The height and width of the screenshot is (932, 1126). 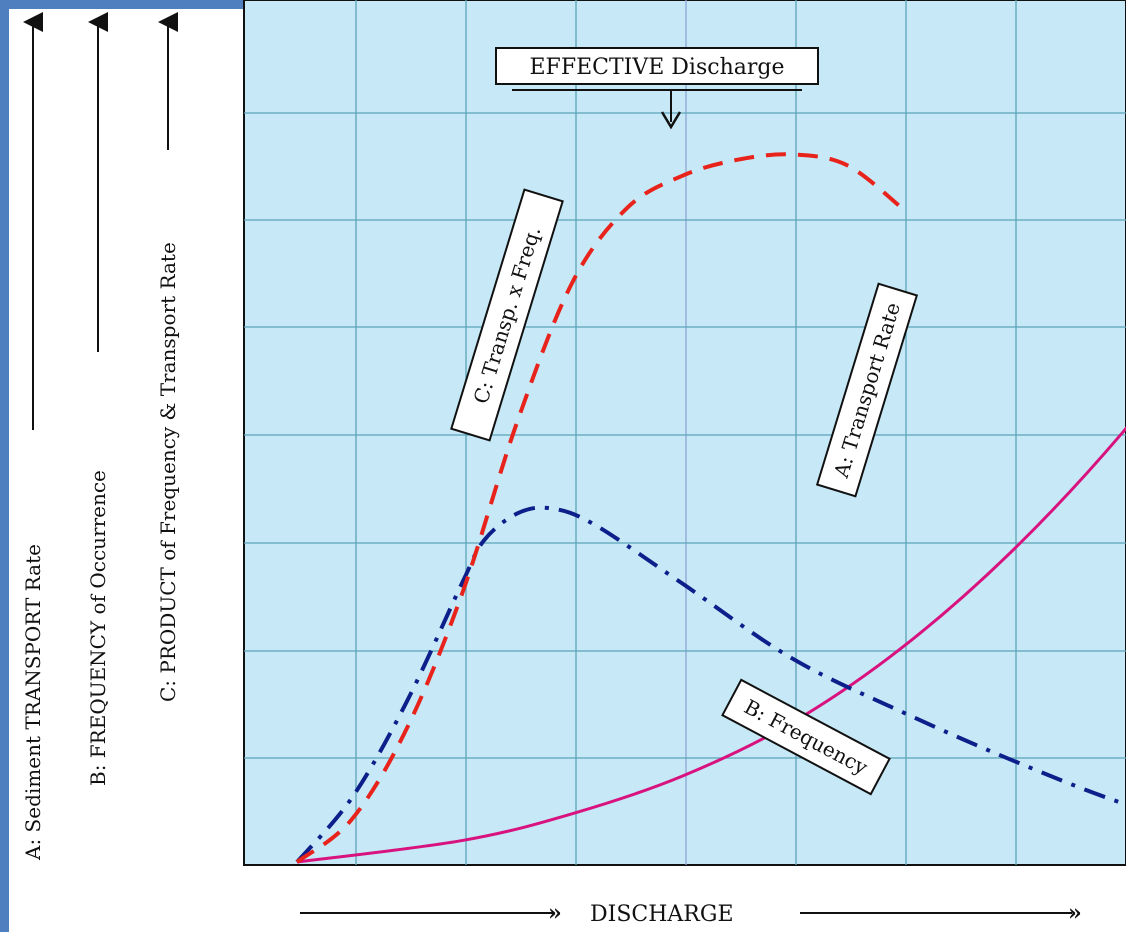 I want to click on y-axis-label-a-text: A: Sediment TRANSPORT Rate, so click(x=33, y=702).